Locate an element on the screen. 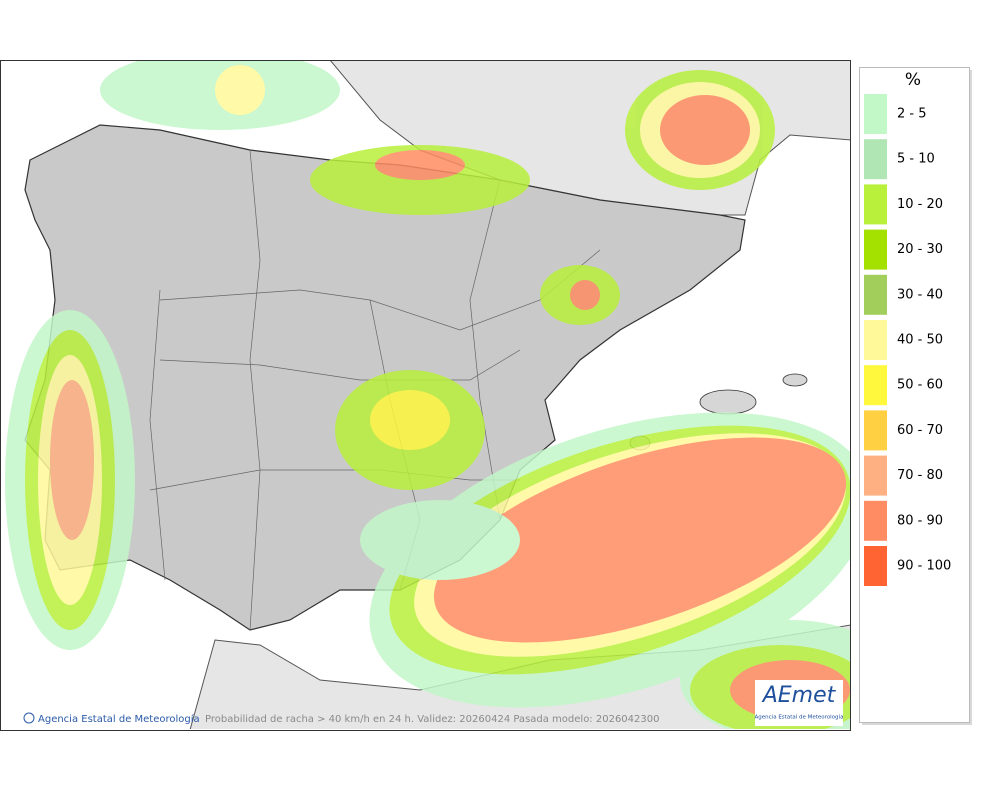 This screenshot has width=1000, height=790. legend-label: 60 - 70 is located at coordinates (920, 430).